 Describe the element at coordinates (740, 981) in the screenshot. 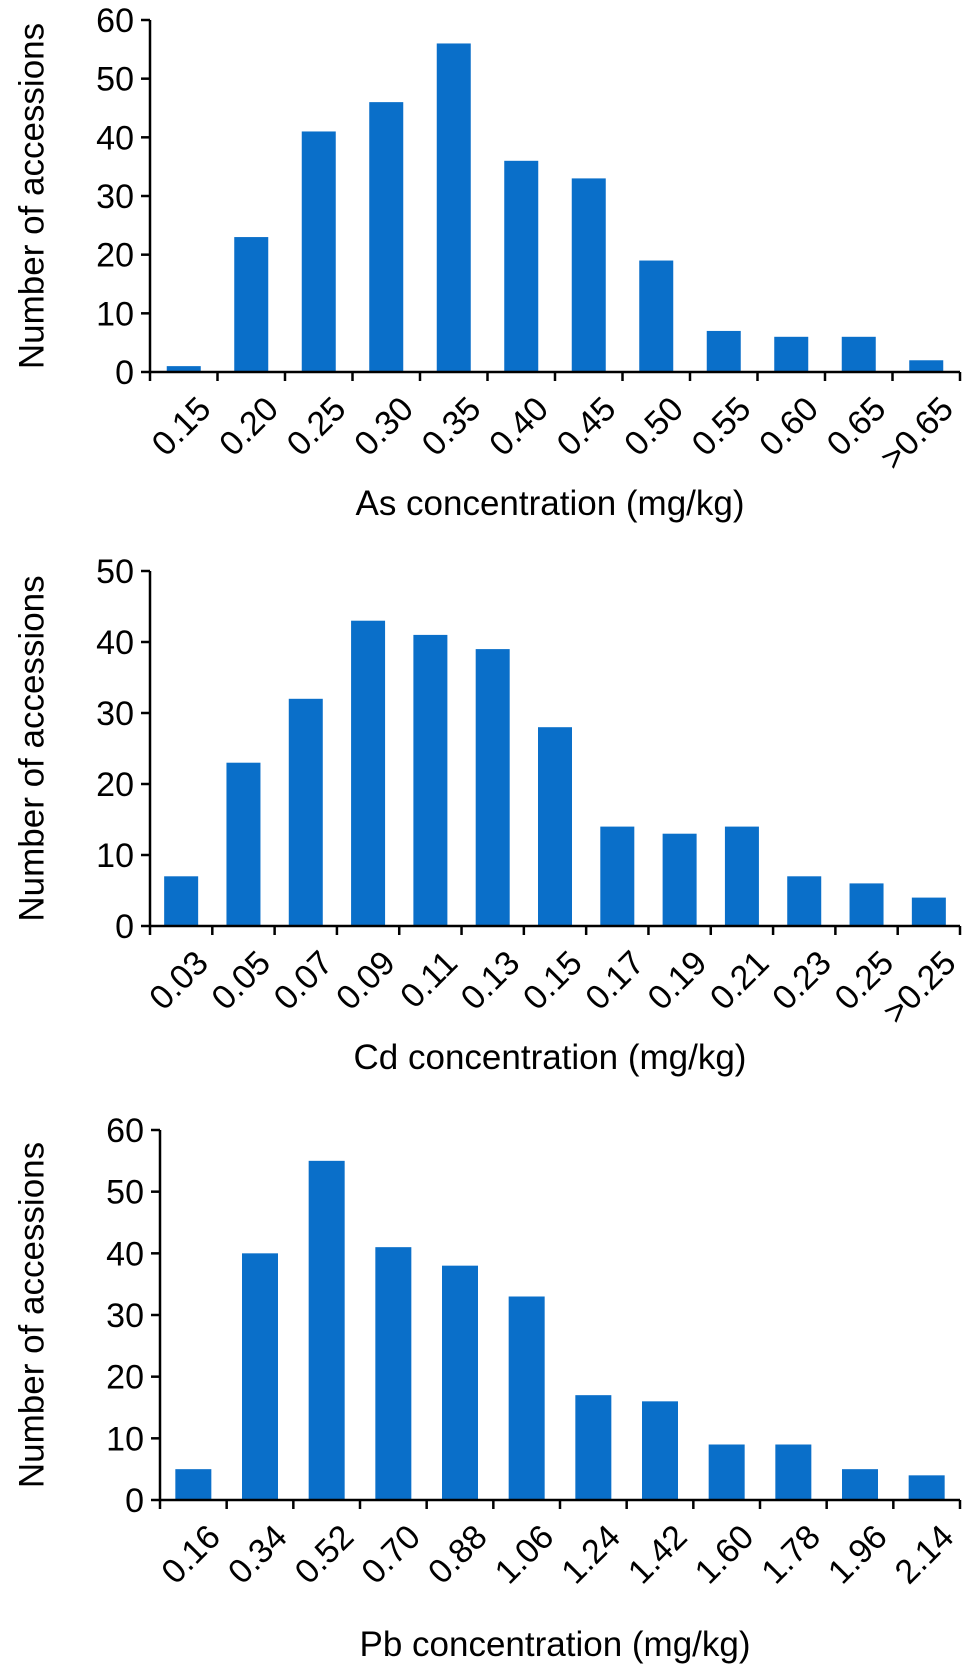

I see `cd-x-tick-label: 0.21` at that location.